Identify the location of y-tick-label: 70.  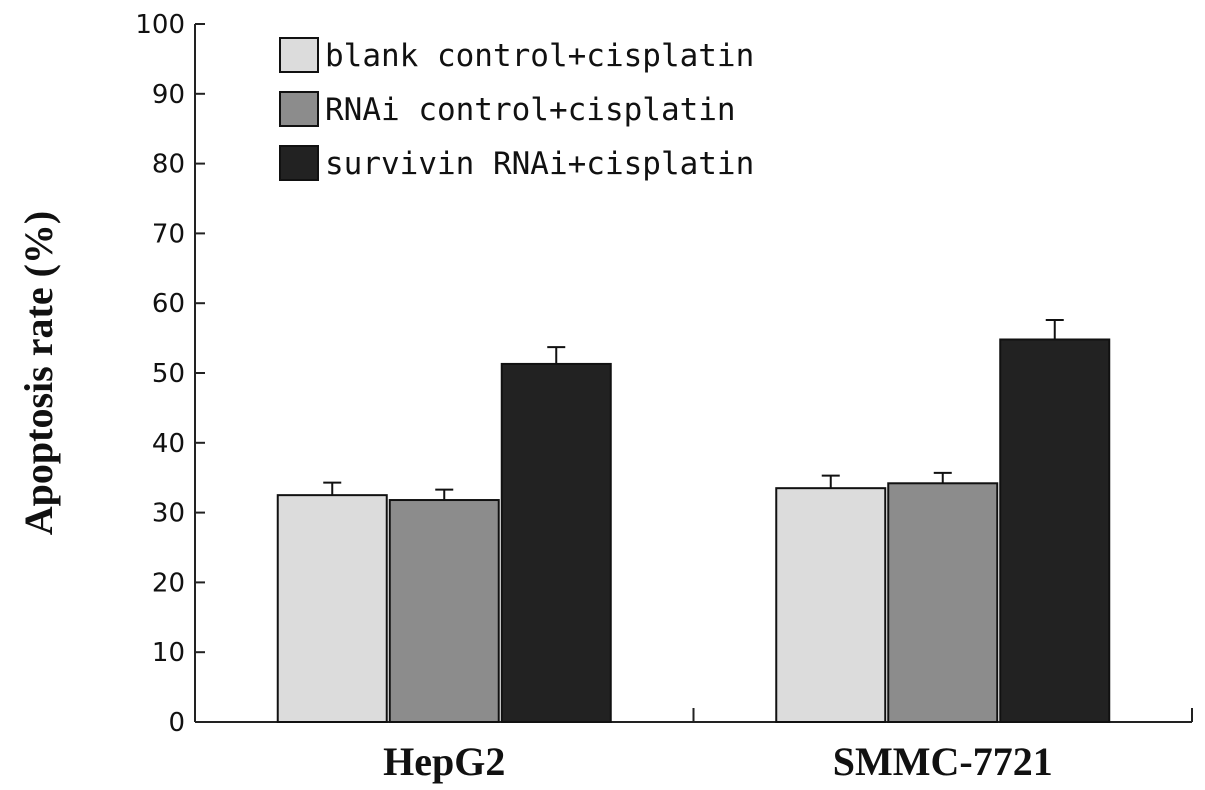
(168, 234).